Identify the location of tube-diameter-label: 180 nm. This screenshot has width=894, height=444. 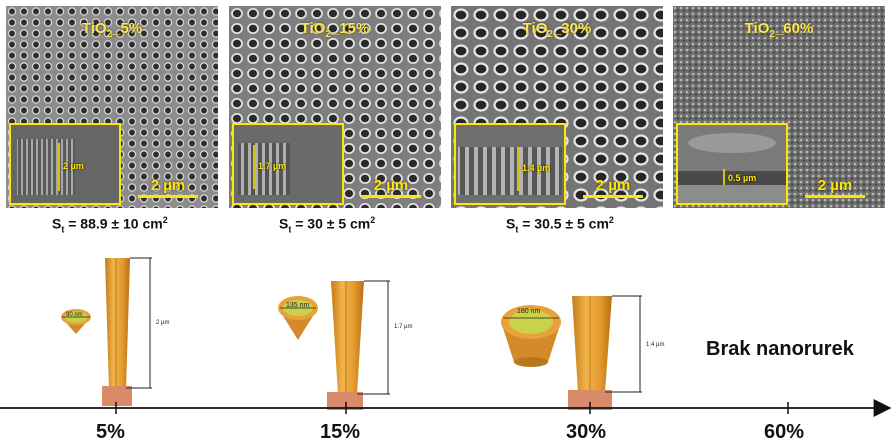
(529, 311).